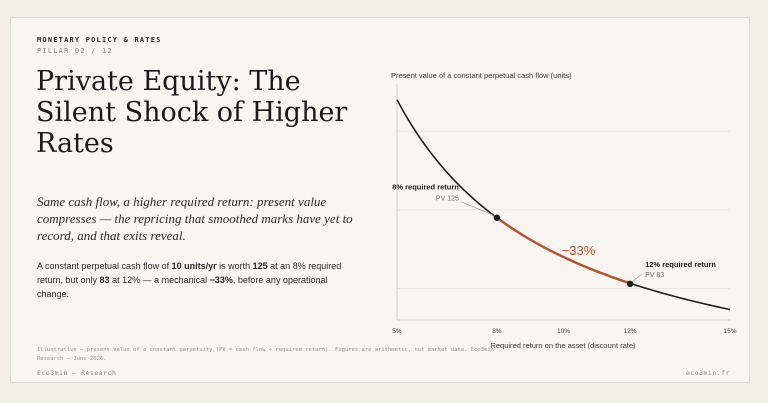 The width and height of the screenshot is (768, 403). I want to click on change-label: −33%, so click(579, 250).